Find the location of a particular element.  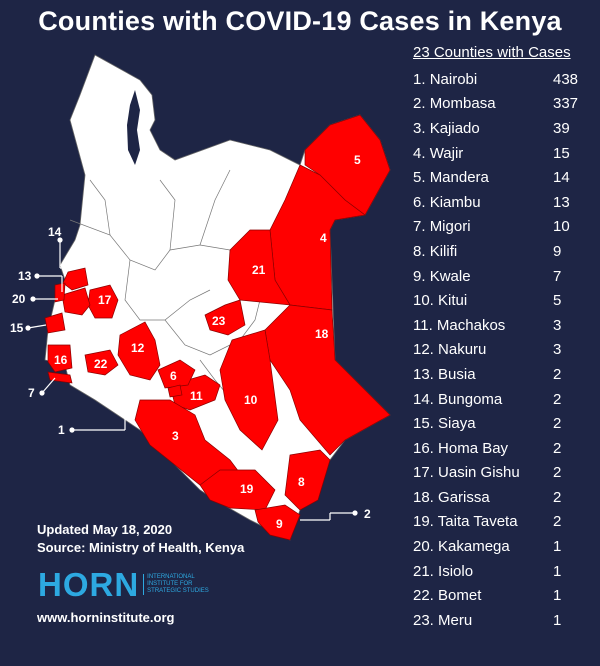

legend-rank: 1. is located at coordinates (419, 79).